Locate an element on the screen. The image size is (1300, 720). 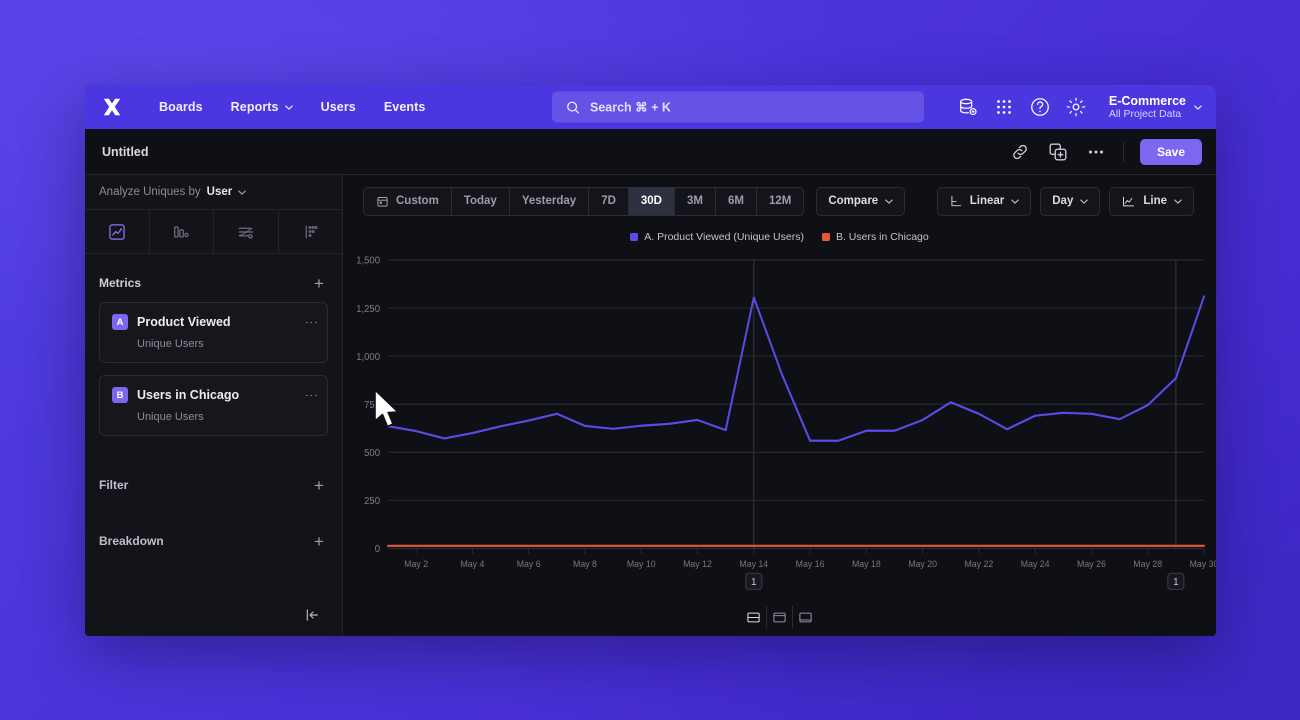
date-range-30d-label: 30D is located at coordinates (651, 201).